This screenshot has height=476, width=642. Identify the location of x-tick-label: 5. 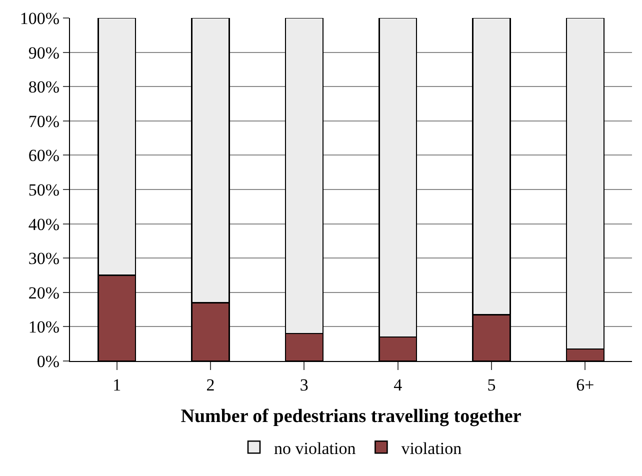
(491, 384).